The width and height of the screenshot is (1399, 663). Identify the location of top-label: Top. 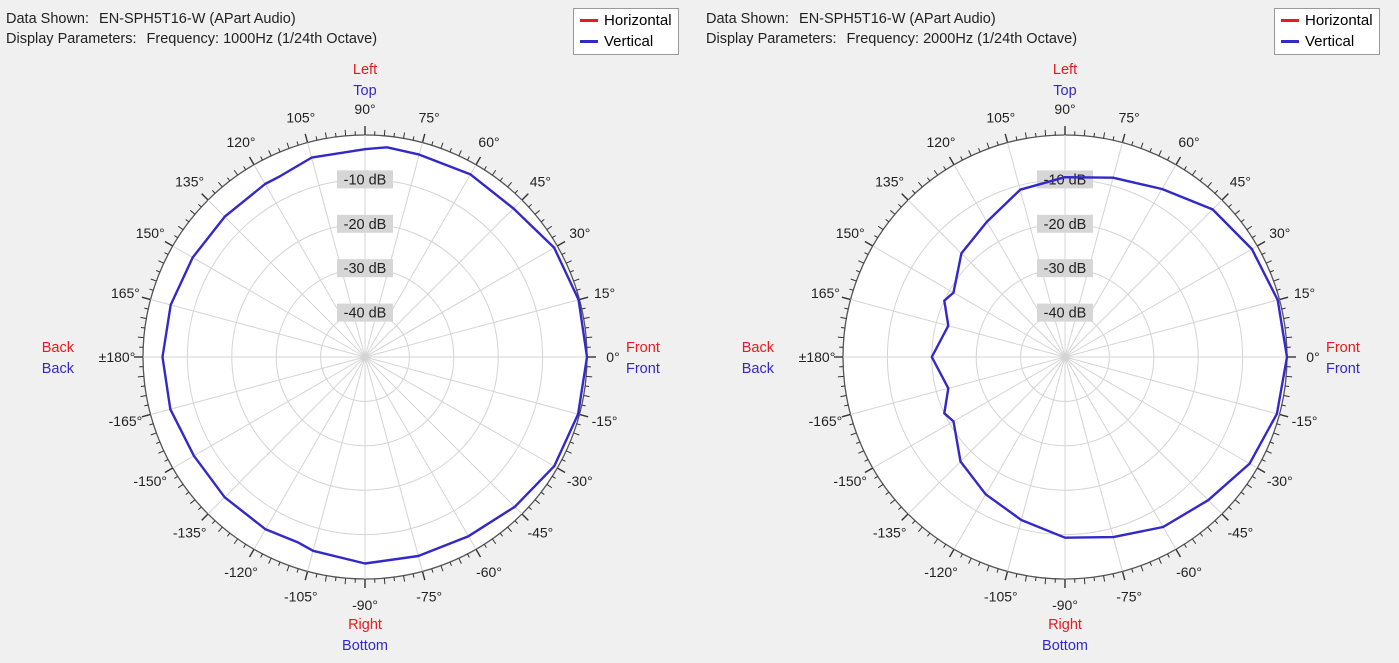
(1064, 91).